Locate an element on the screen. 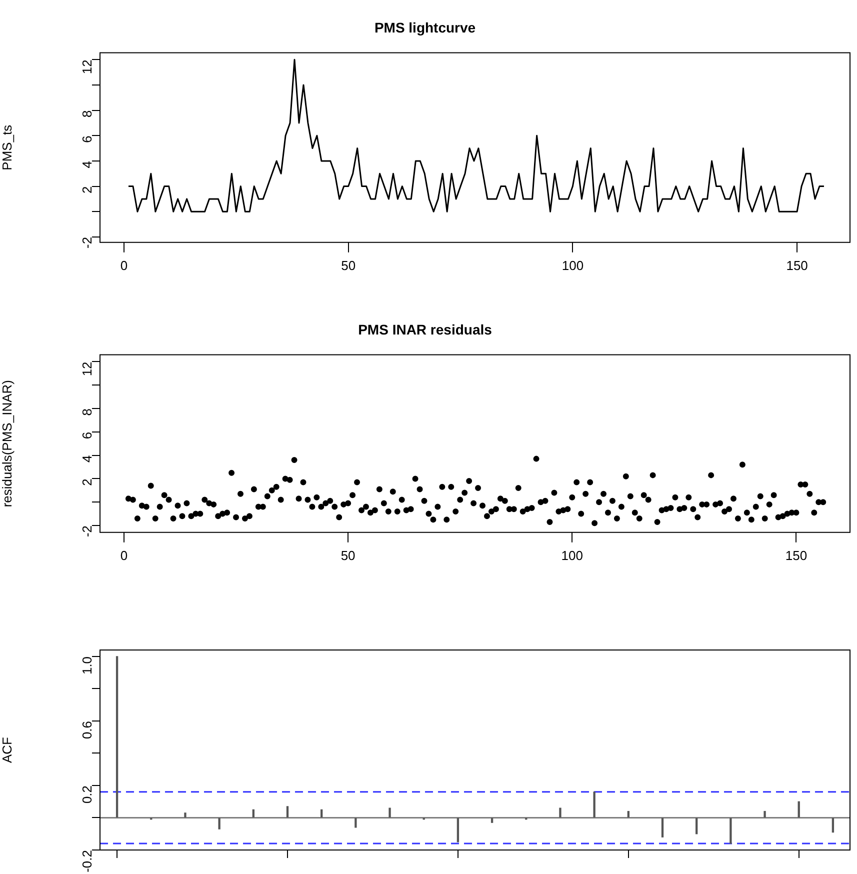 The height and width of the screenshot is (874, 857). y-tick-label: -0.2 is located at coordinates (87, 861).